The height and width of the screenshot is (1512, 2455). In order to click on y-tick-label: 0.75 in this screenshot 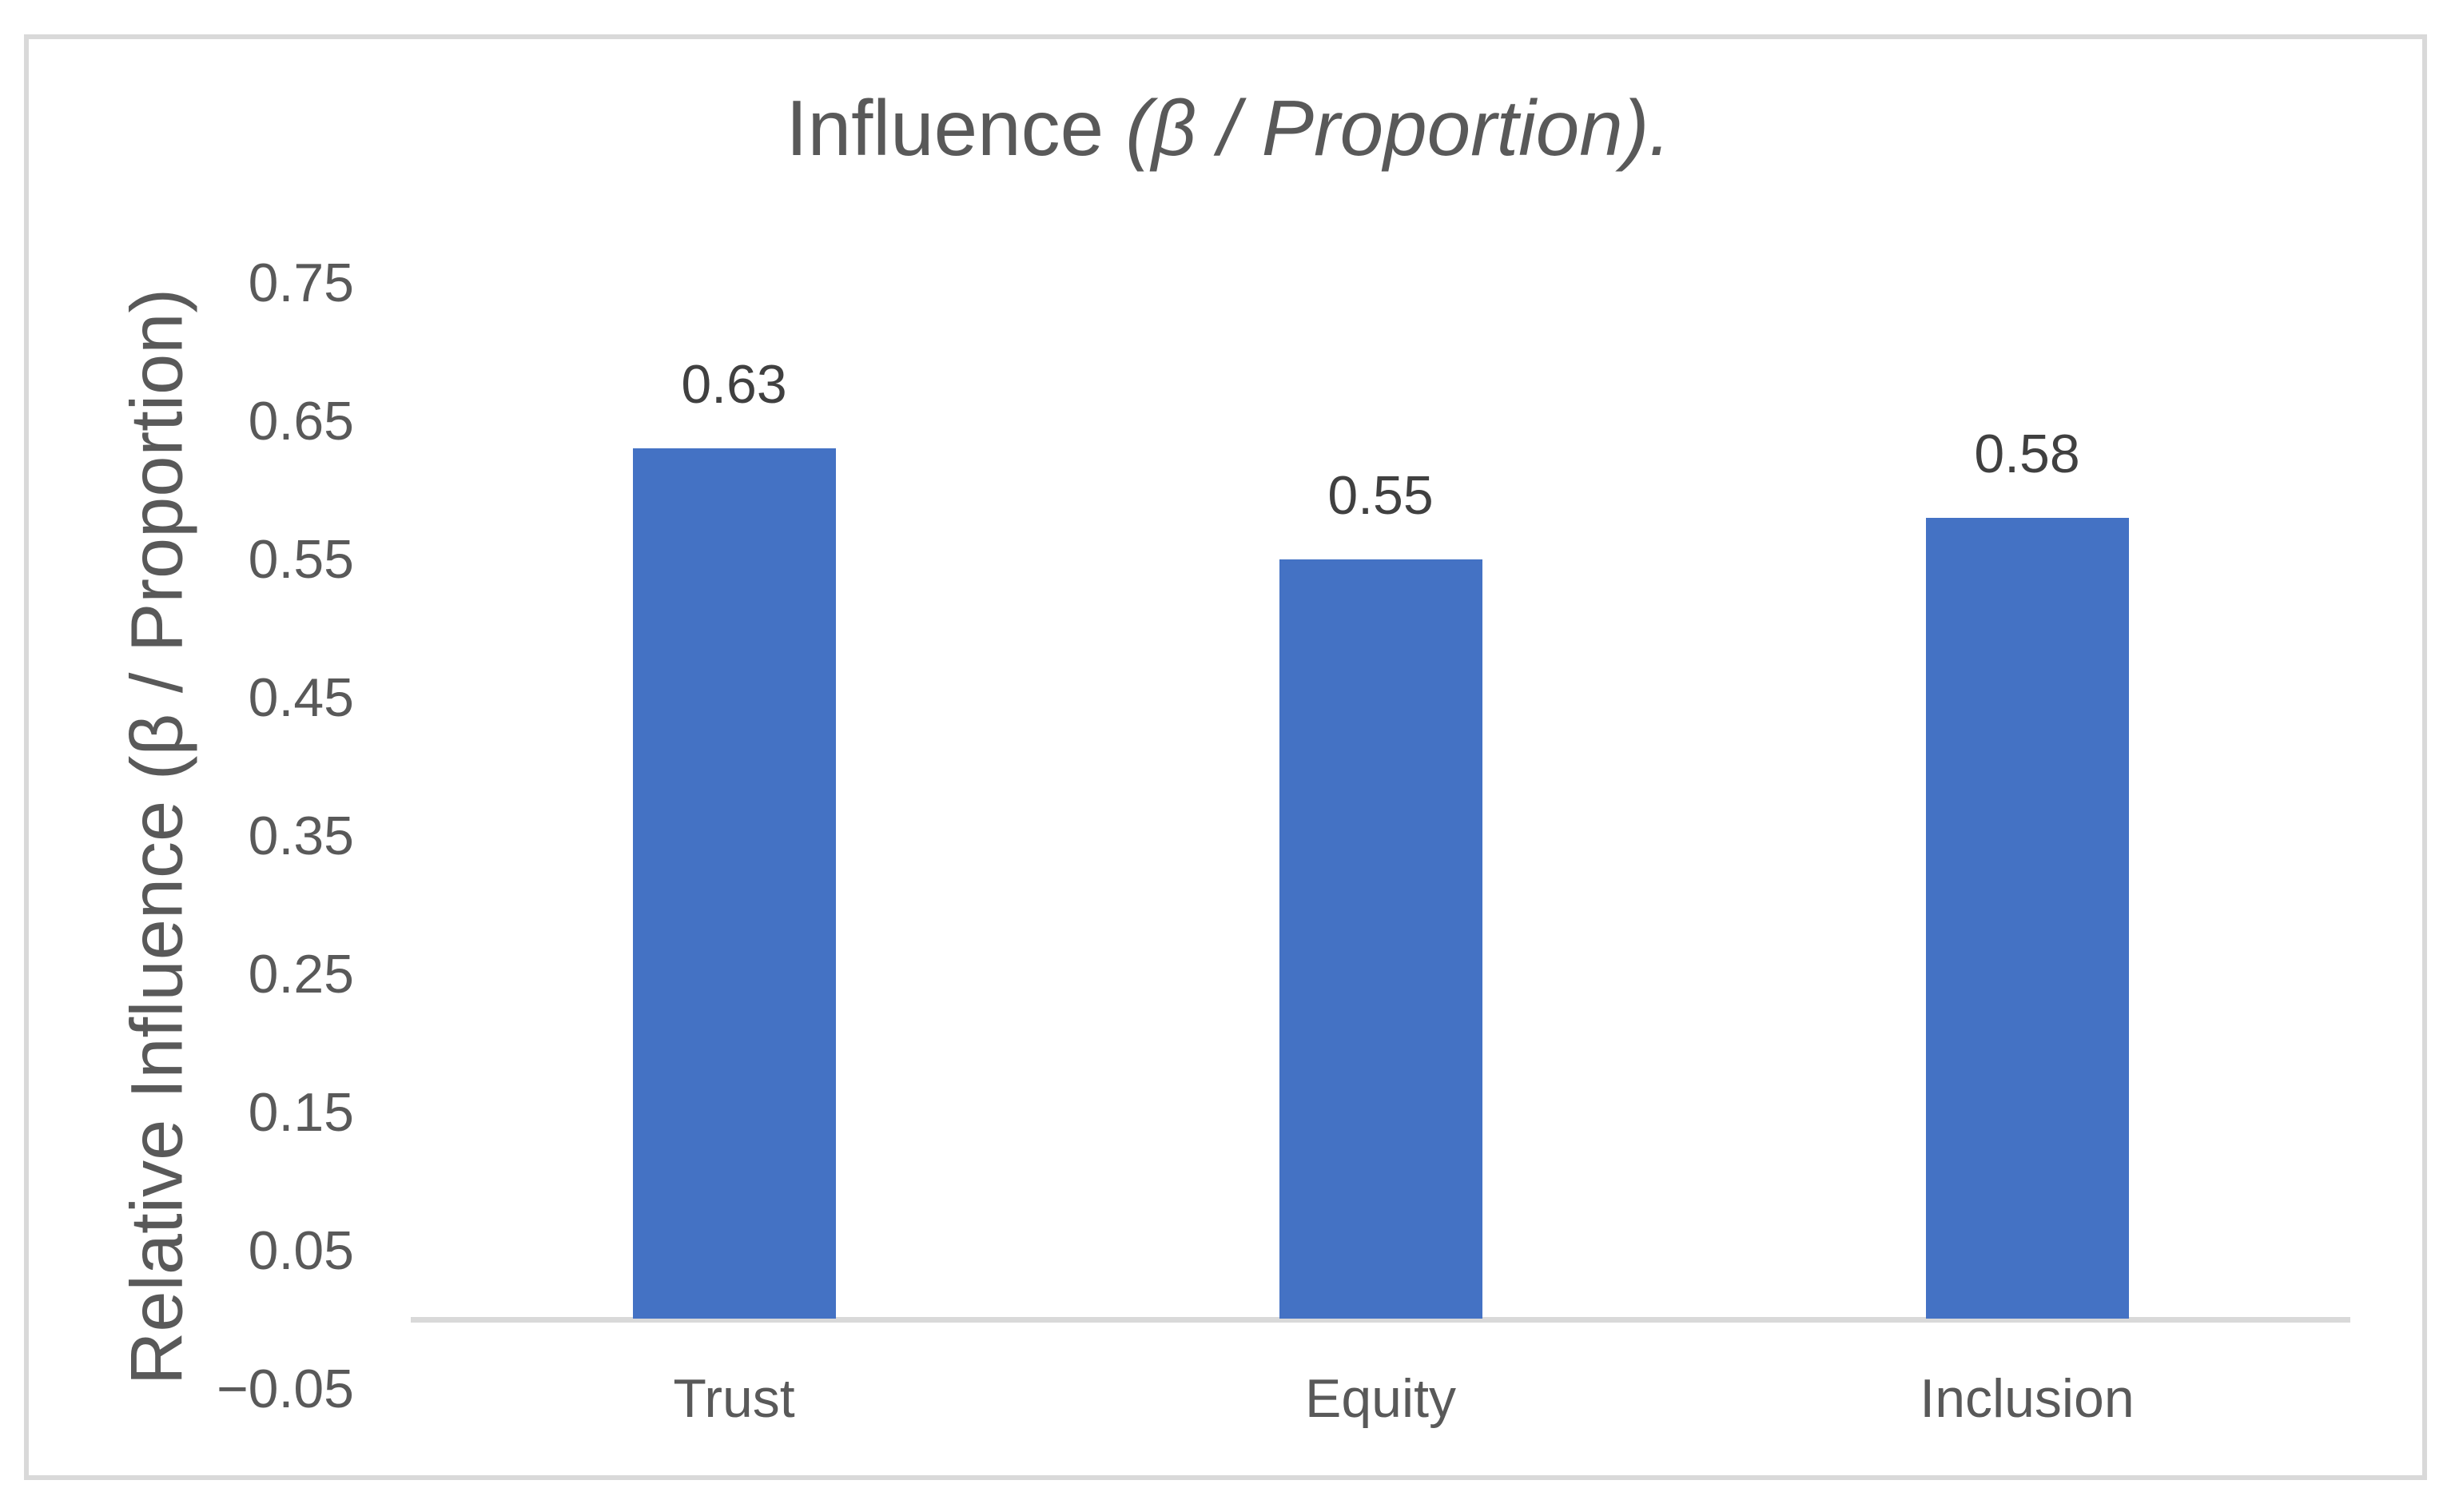, I will do `click(301, 282)`.